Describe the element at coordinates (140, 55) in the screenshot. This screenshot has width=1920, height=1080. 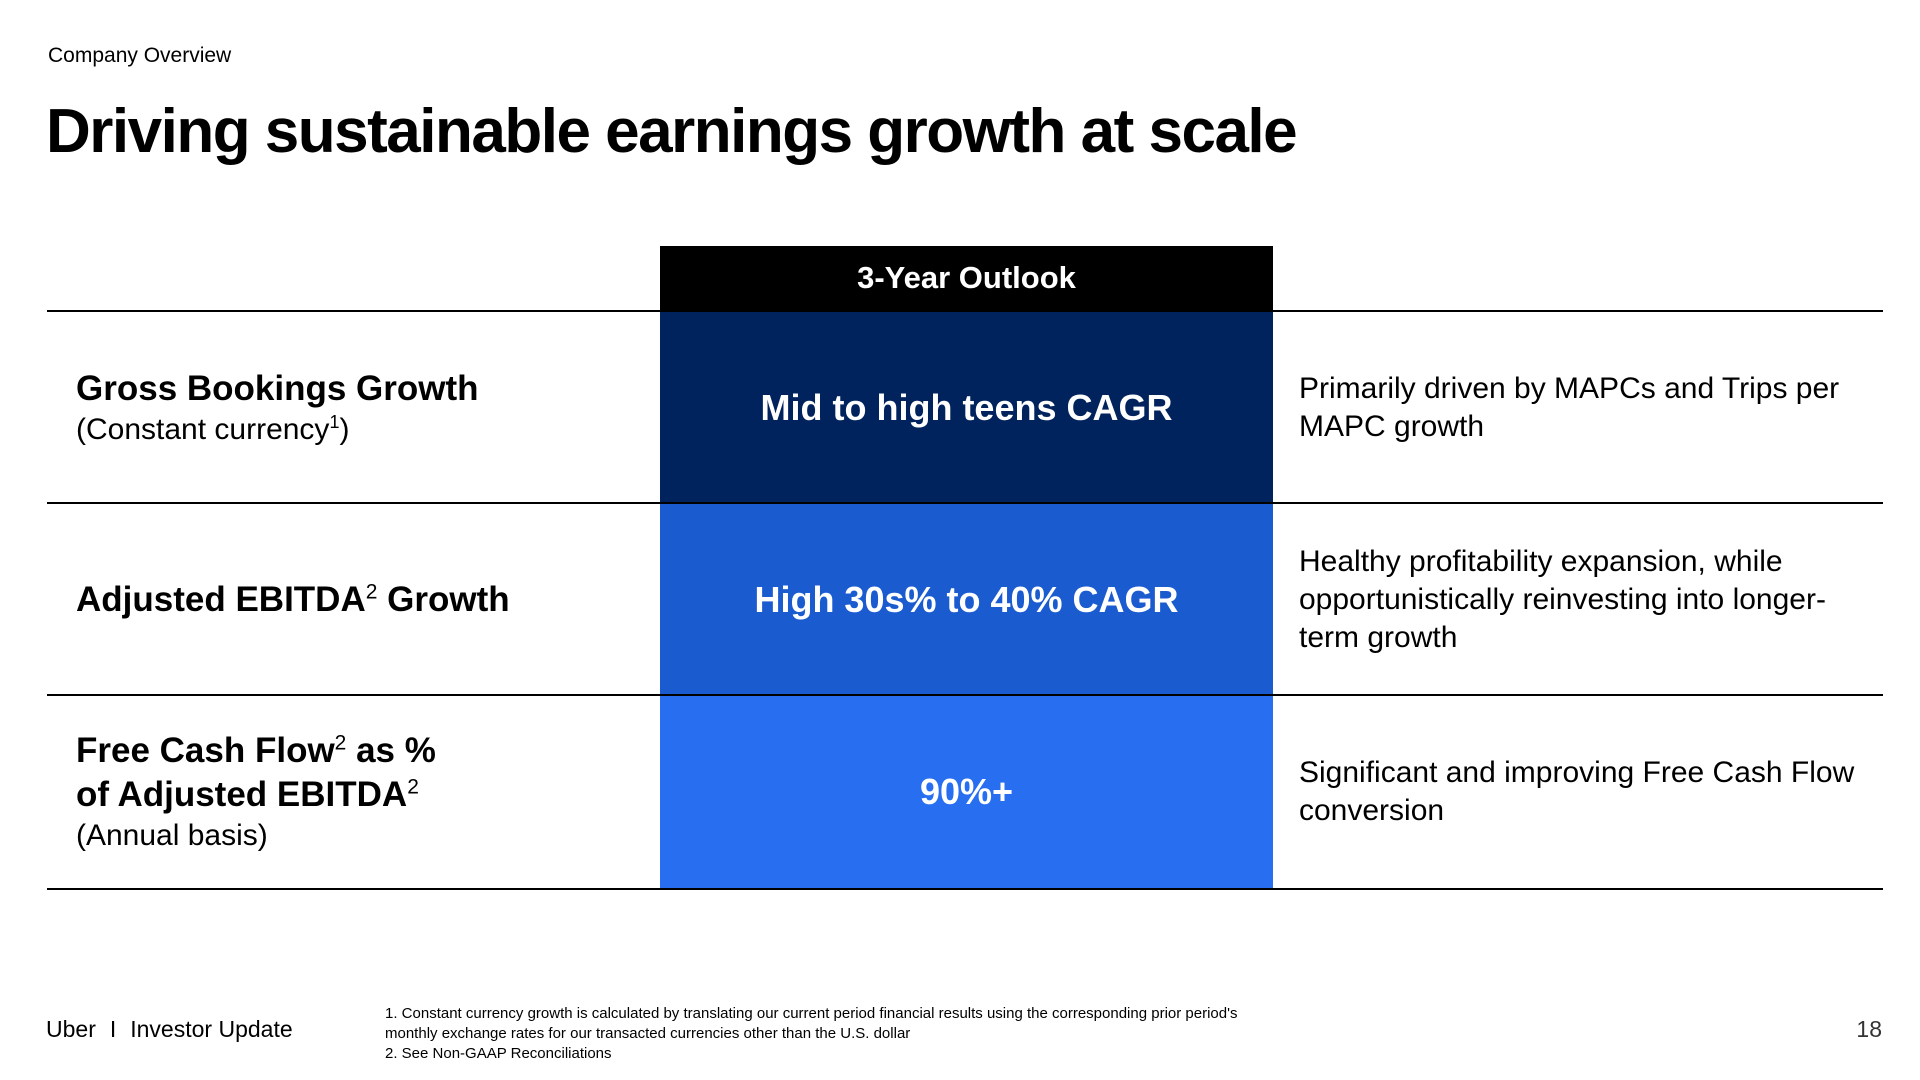
I see `section-label: Company Overview` at that location.